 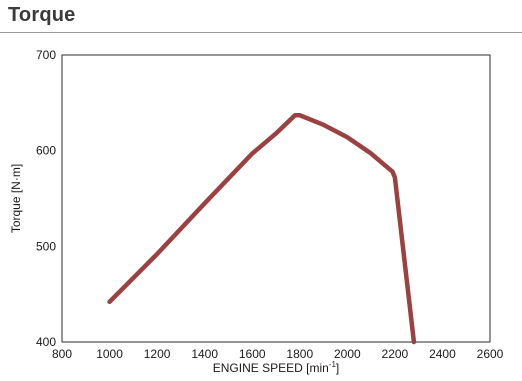 I want to click on x-axis-label-superscript: -1, so click(x=333, y=364).